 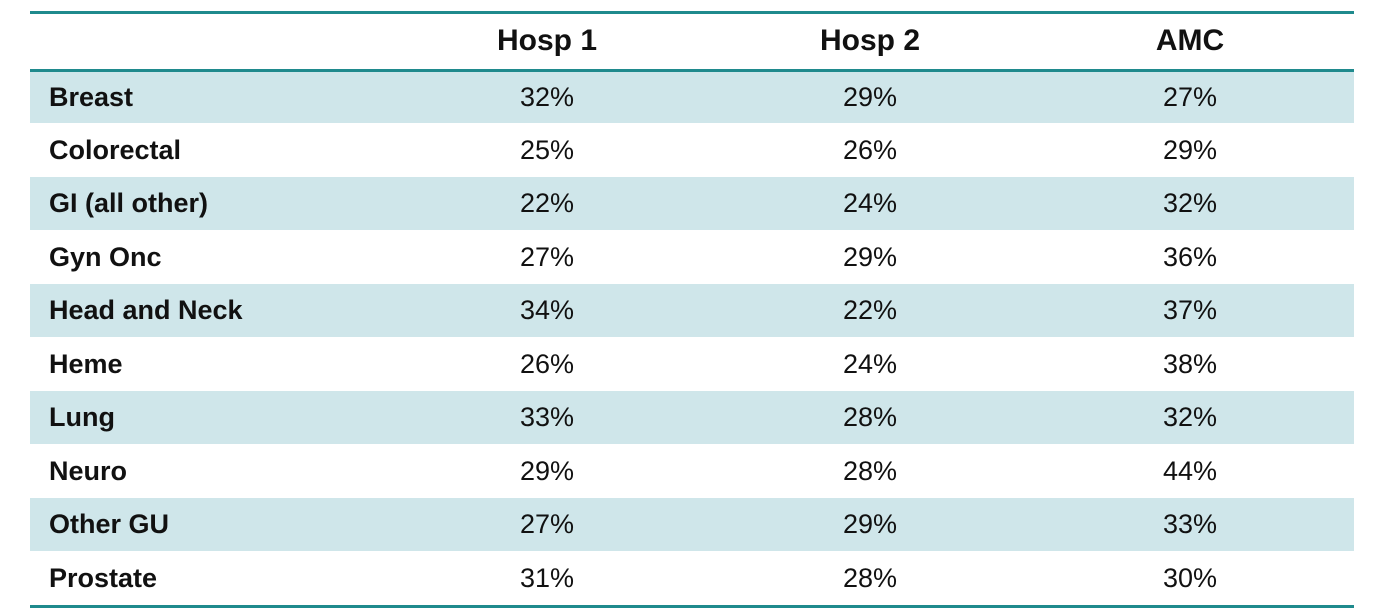 I want to click on table-row: Lung 33% 28% 32%, so click(x=692, y=418).